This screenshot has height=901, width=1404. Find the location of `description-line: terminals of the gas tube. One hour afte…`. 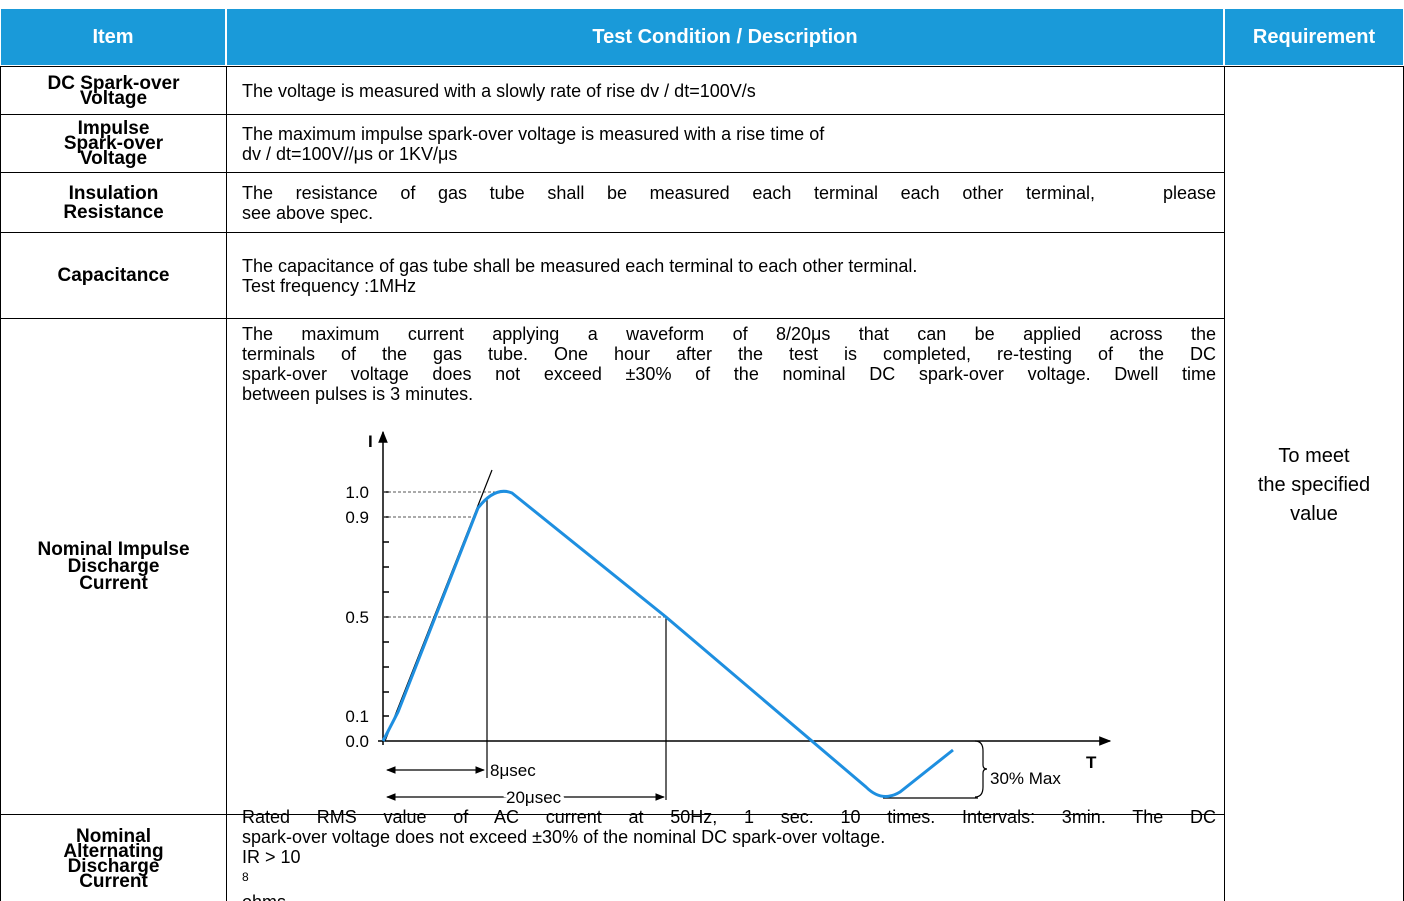

description-line: terminals of the gas tube. One hour afte… is located at coordinates (729, 354).